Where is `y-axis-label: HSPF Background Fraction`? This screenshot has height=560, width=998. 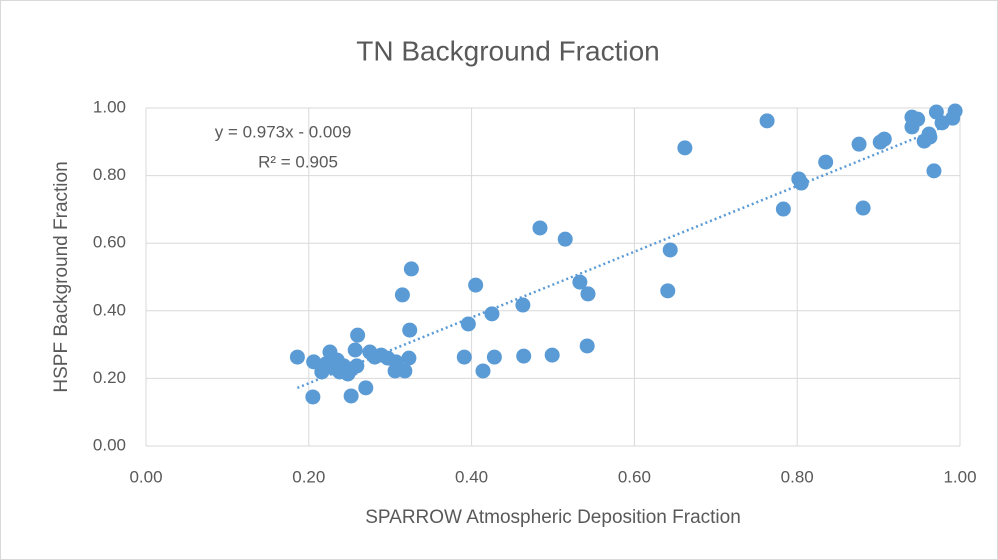
y-axis-label: HSPF Background Fraction is located at coordinates (61, 276).